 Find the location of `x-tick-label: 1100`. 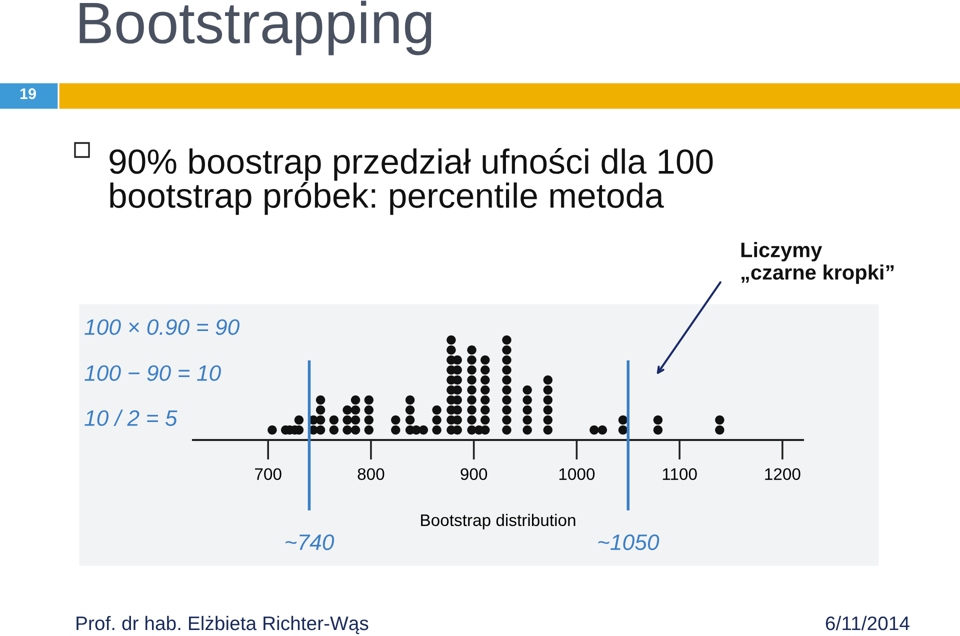

x-tick-label: 1100 is located at coordinates (679, 474).